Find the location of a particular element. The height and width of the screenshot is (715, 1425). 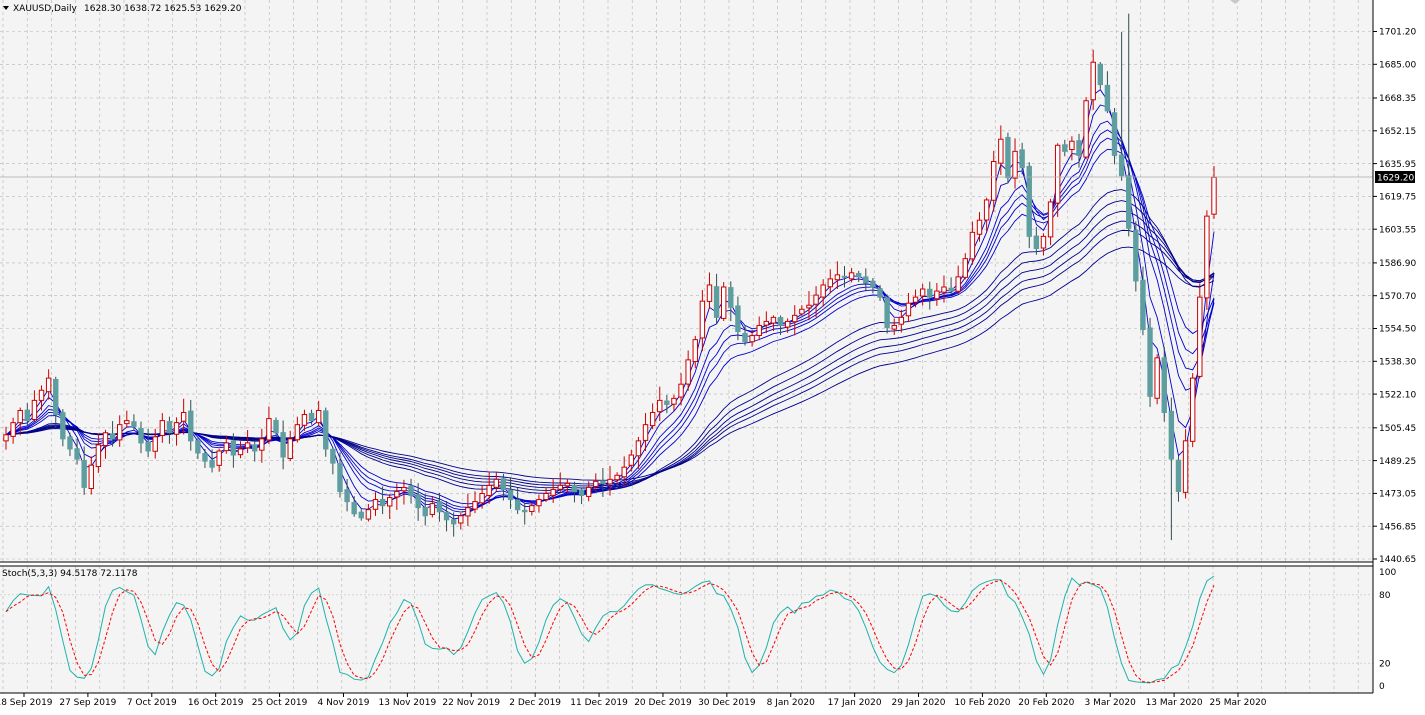

time-tick-label: 4 Nov 2019 is located at coordinates (344, 703).